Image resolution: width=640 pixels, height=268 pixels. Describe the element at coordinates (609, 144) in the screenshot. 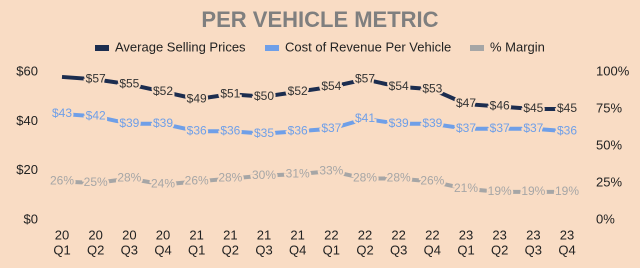

I see `y2-tick-label: 50%` at that location.